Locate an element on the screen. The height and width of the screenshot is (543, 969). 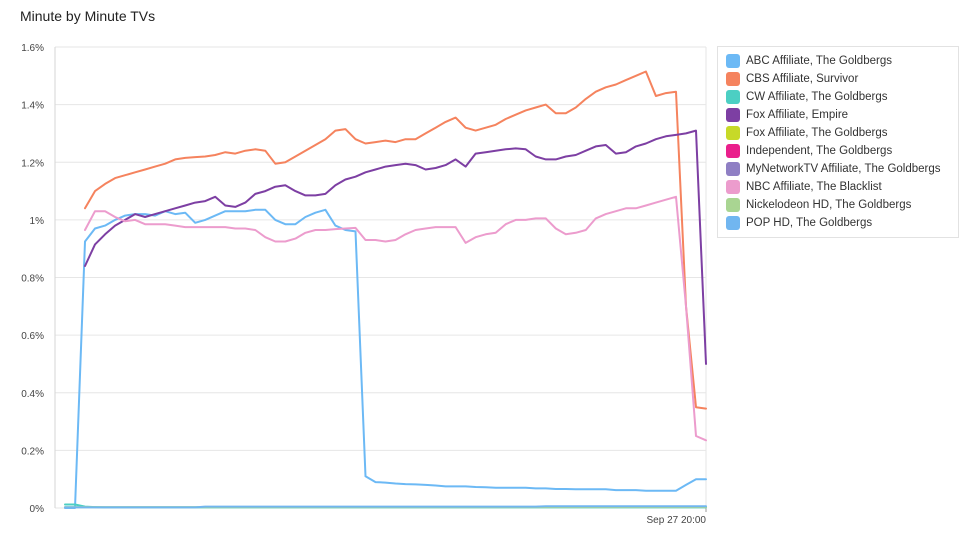
legend-item: Independent, The Goldbergs is located at coordinates (842, 151).